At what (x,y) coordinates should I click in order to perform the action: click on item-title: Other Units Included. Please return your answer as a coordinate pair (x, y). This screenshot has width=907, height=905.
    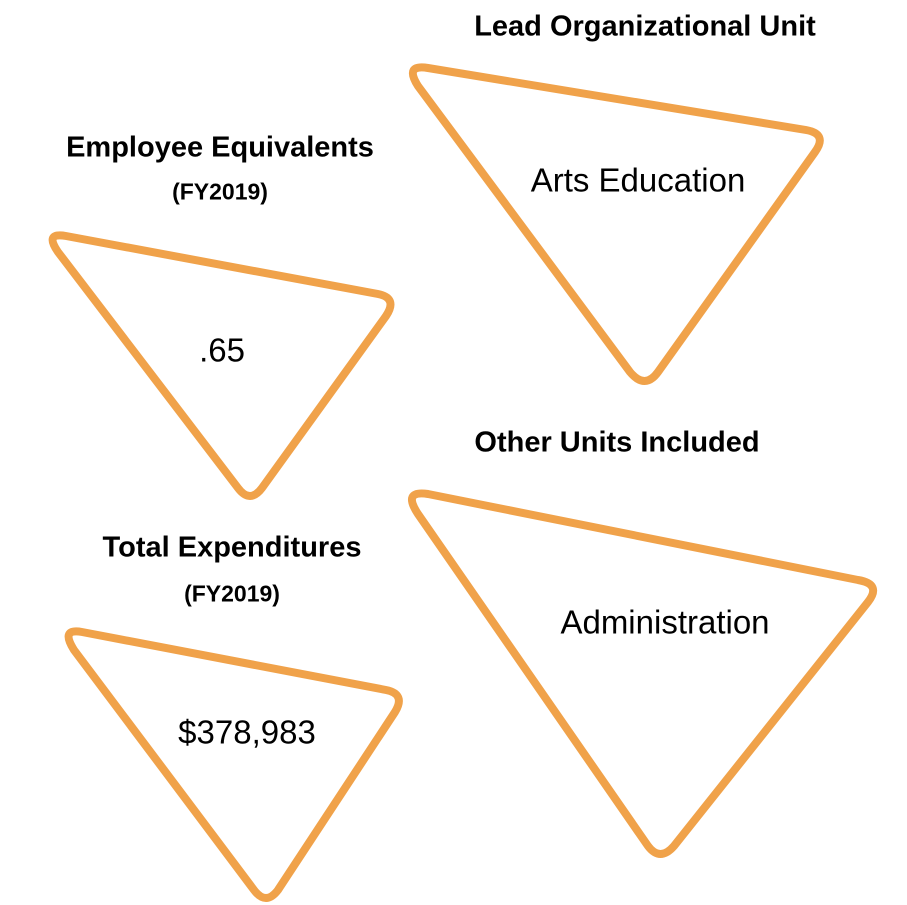
    Looking at the image, I should click on (617, 442).